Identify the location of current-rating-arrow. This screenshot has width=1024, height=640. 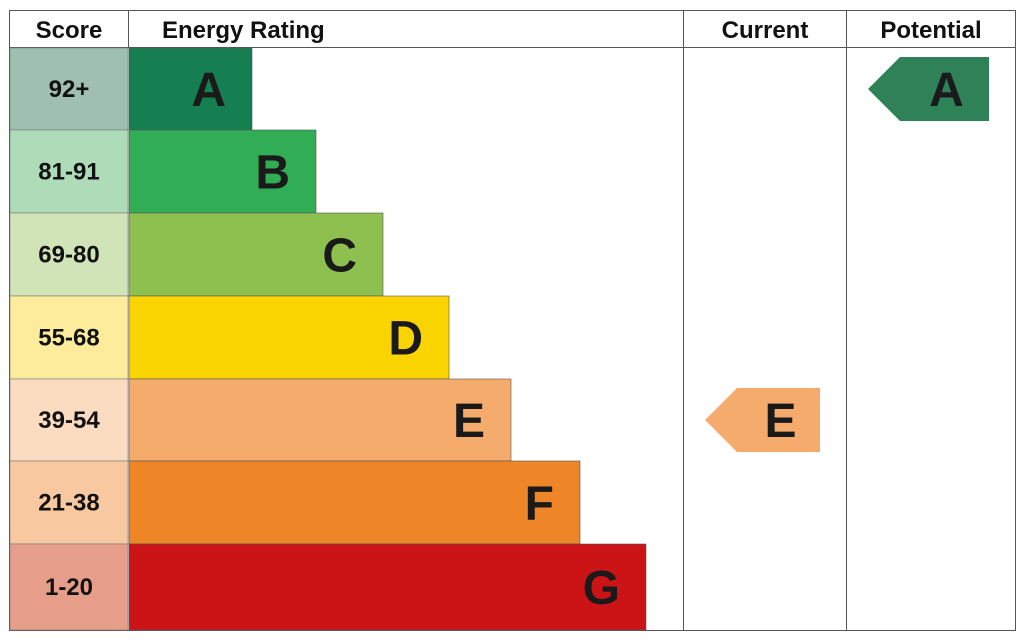
(762, 420).